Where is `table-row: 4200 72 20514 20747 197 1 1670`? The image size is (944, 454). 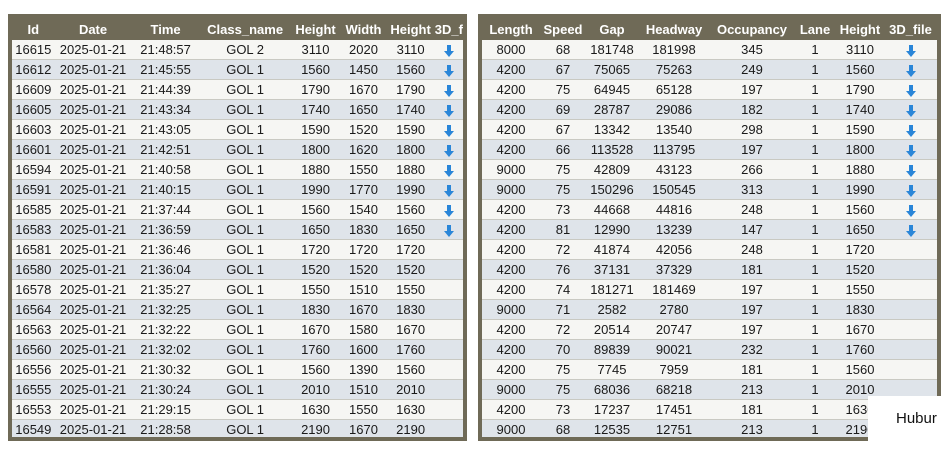 table-row: 4200 72 20514 20747 197 1 1670 is located at coordinates (709, 329).